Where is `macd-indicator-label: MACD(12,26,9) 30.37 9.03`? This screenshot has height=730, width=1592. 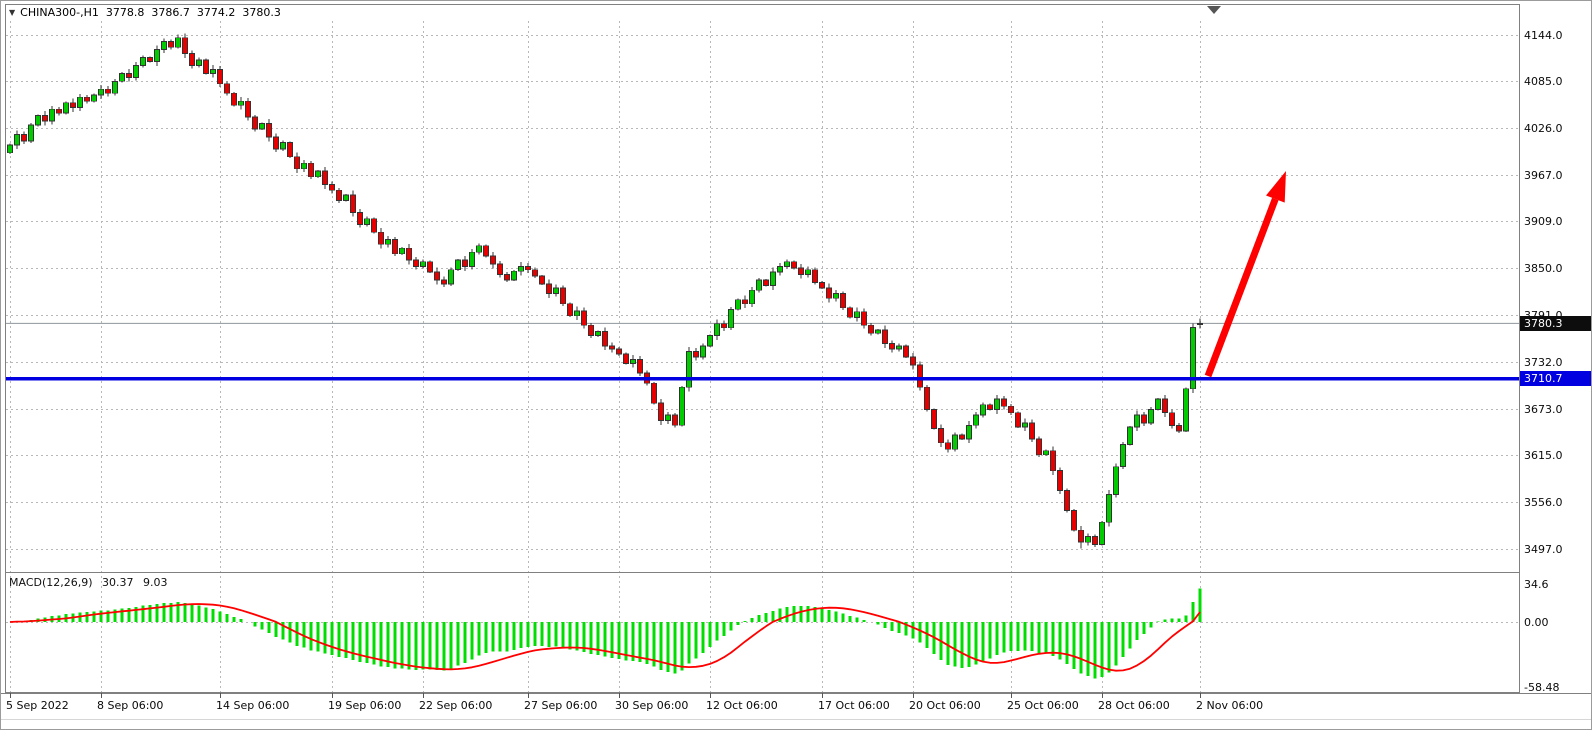
macd-indicator-label: MACD(12,26,9) 30.37 9.03 is located at coordinates (91, 582).